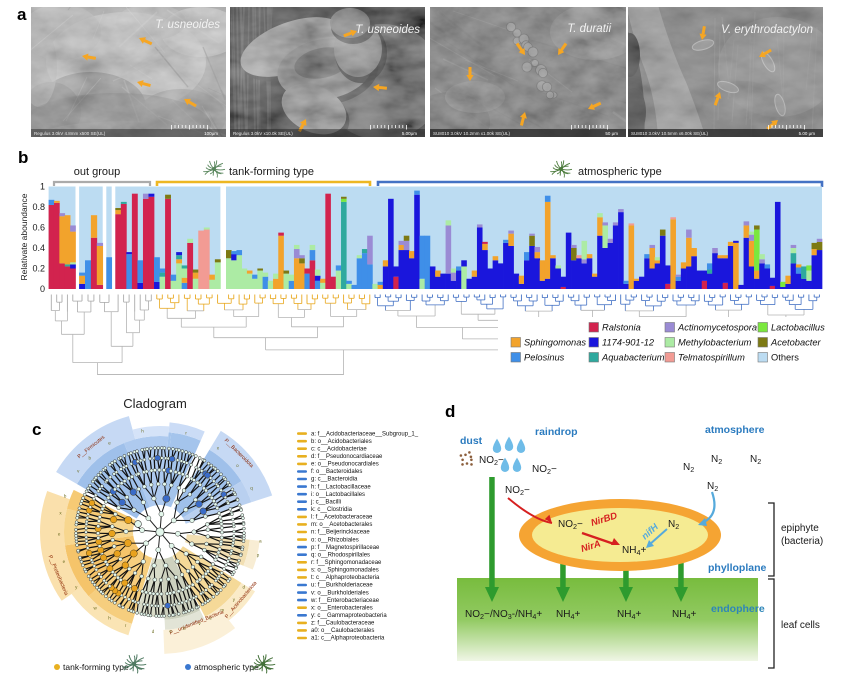 The image size is (863, 679). What do you see at coordinates (38, 248) in the screenshot?
I see `svg-text: 0.4` at bounding box center [38, 248].